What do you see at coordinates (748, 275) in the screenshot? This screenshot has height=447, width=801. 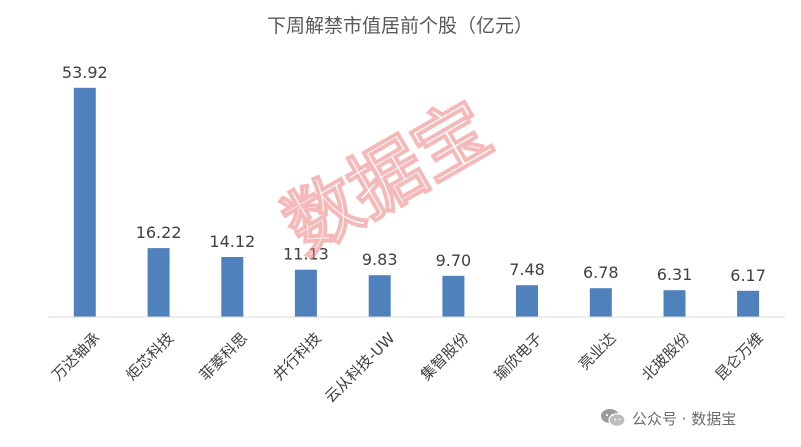 I see `value-label-10: 6.17` at bounding box center [748, 275].